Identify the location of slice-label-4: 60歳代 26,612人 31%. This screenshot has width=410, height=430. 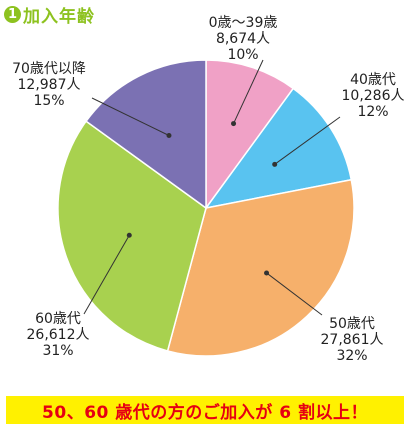
(58, 335).